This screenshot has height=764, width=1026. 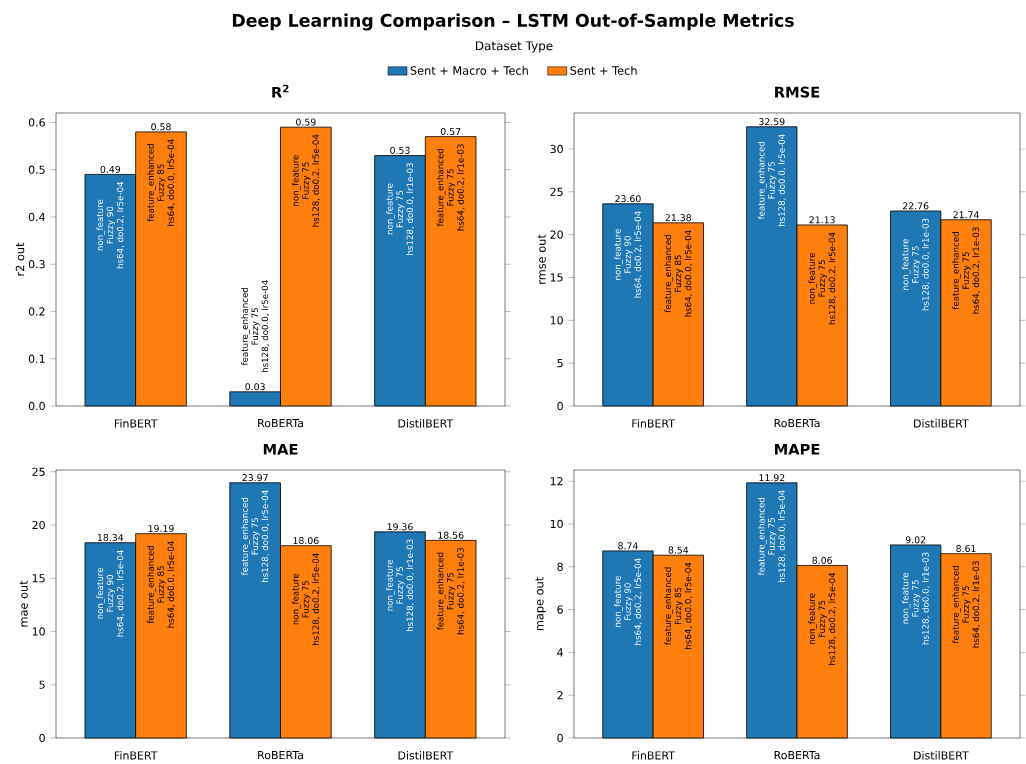 What do you see at coordinates (772, 478) in the screenshot?
I see `data-label: 11.92` at bounding box center [772, 478].